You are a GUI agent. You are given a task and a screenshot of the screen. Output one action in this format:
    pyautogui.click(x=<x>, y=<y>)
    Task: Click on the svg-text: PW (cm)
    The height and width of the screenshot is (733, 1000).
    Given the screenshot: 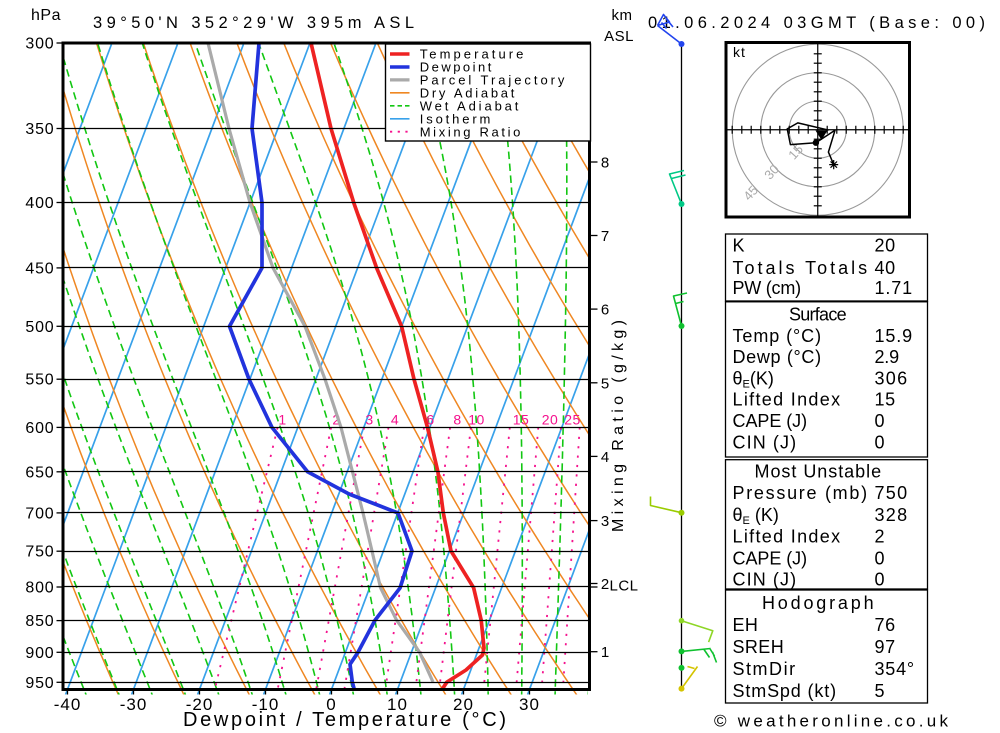 What is the action you would take?
    pyautogui.click(x=767, y=288)
    